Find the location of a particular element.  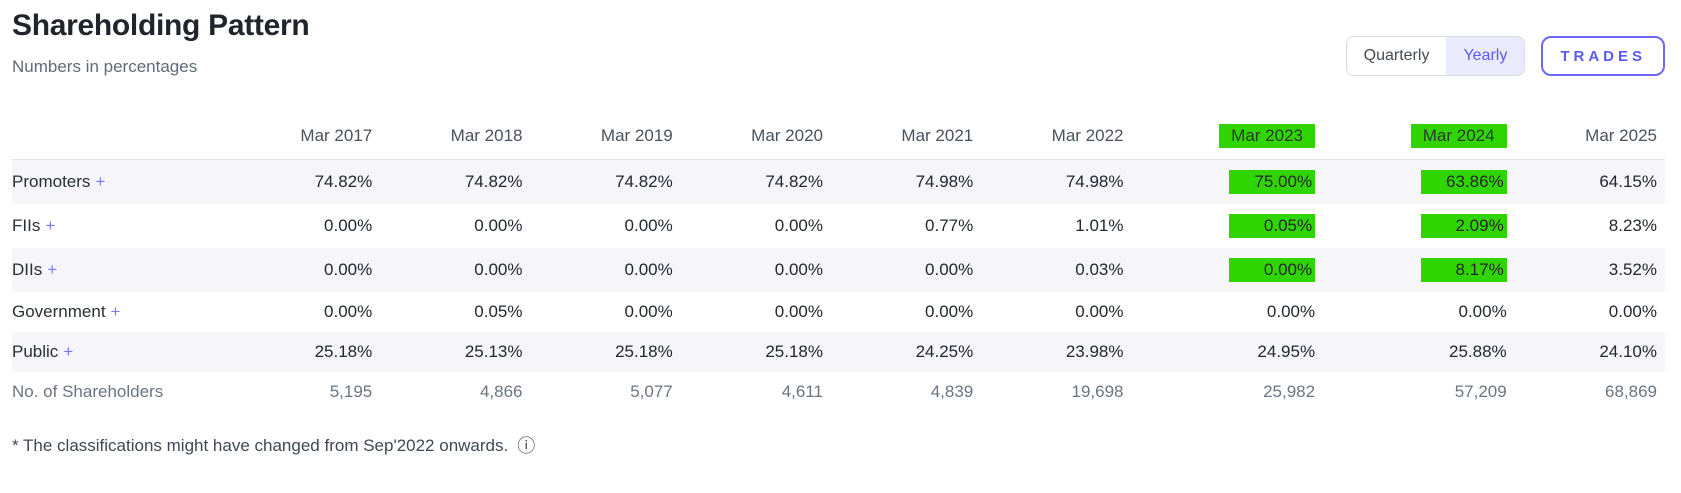

cell-promoters-mar-2025: 64.15% is located at coordinates (1628, 181).